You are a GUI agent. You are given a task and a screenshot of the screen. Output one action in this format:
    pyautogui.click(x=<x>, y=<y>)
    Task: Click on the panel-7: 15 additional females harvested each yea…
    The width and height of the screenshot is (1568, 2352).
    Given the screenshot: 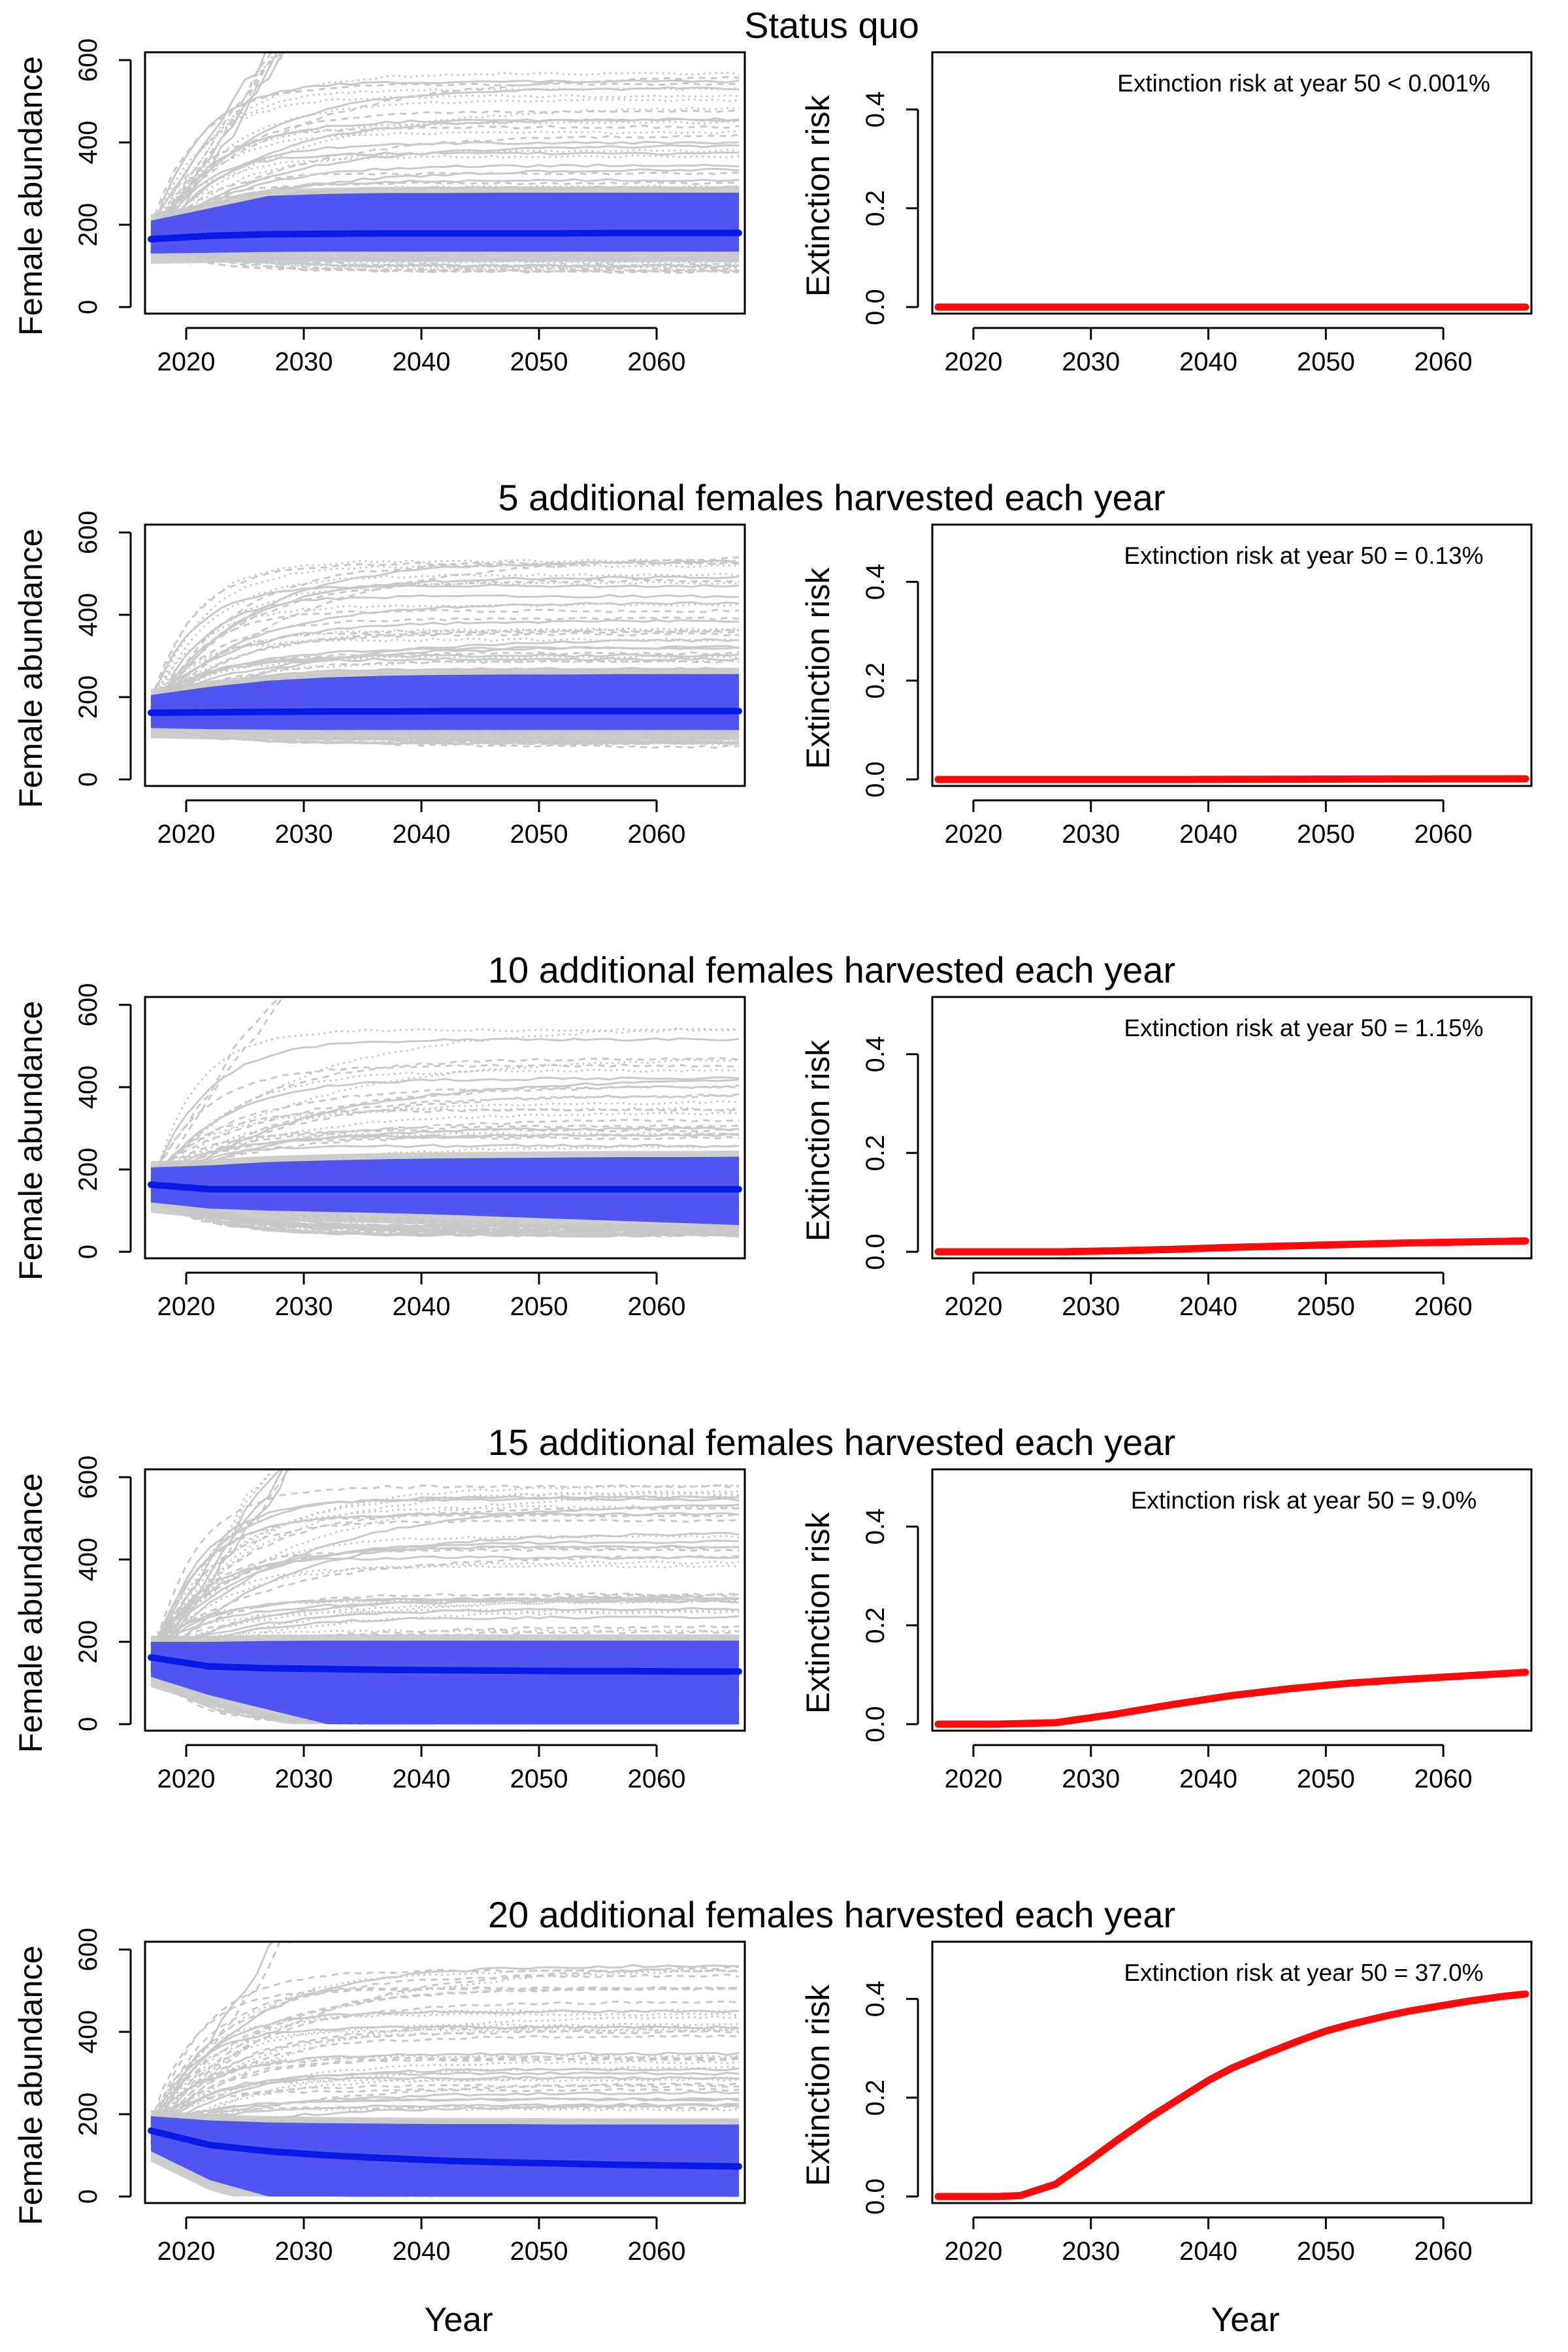 What is the action you would take?
    pyautogui.click(x=593, y=1607)
    